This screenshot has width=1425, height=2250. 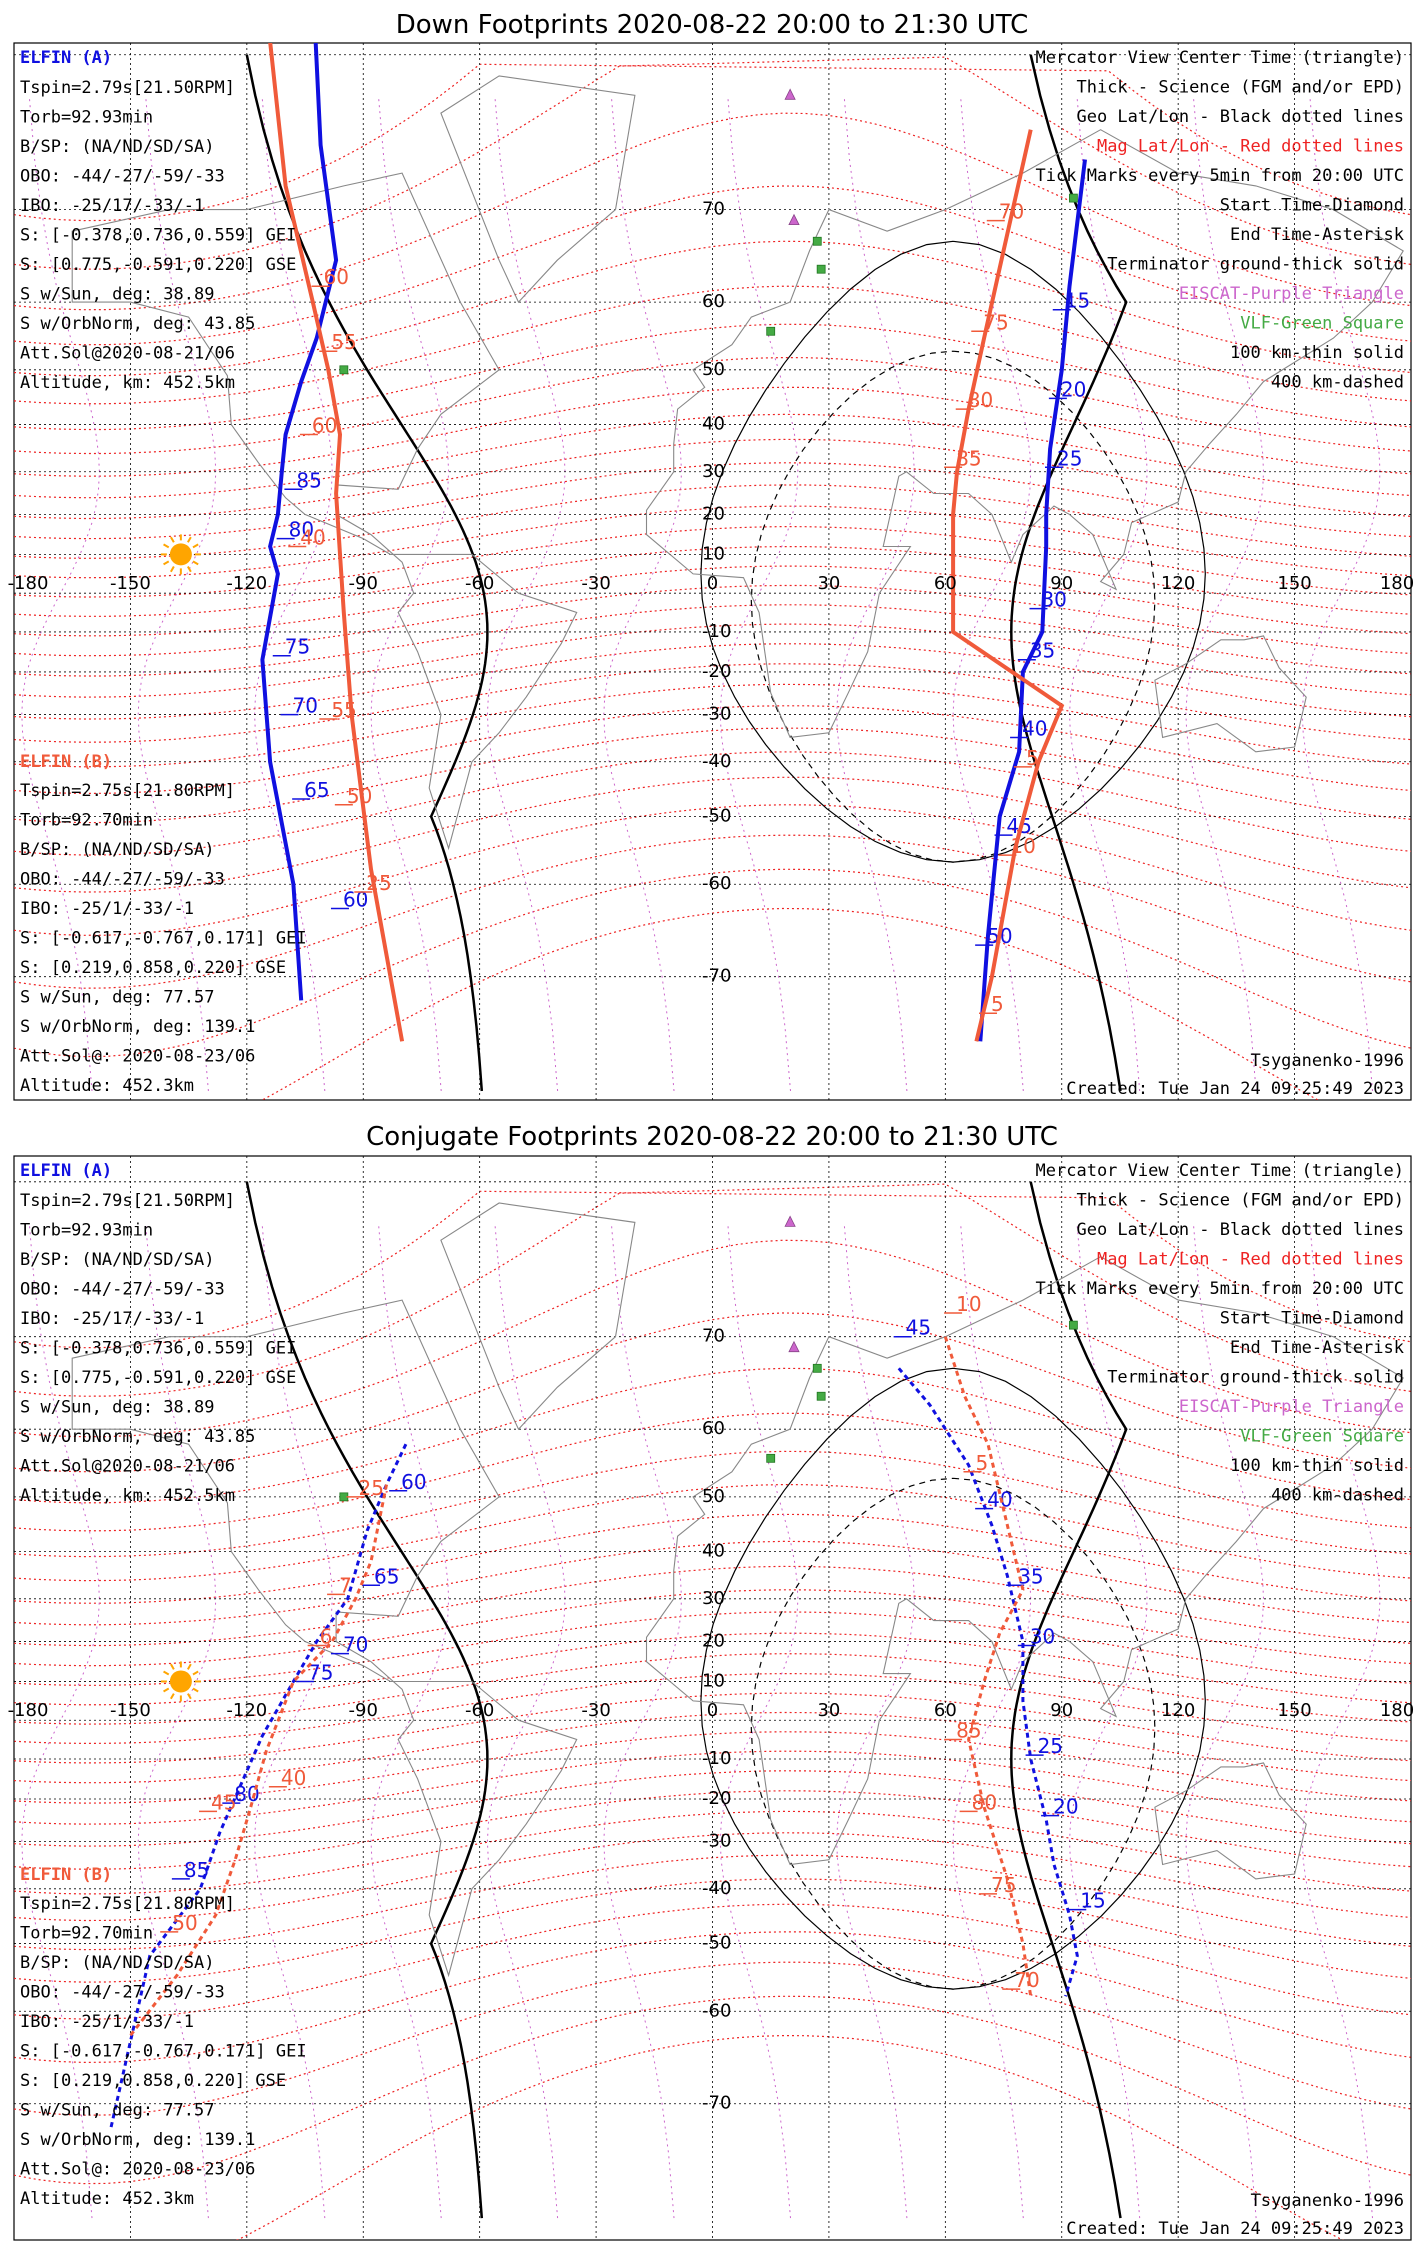 What do you see at coordinates (117, 850) in the screenshot?
I see `elfin-b-line: B/SP: (NA/ND/SD/SA)` at bounding box center [117, 850].